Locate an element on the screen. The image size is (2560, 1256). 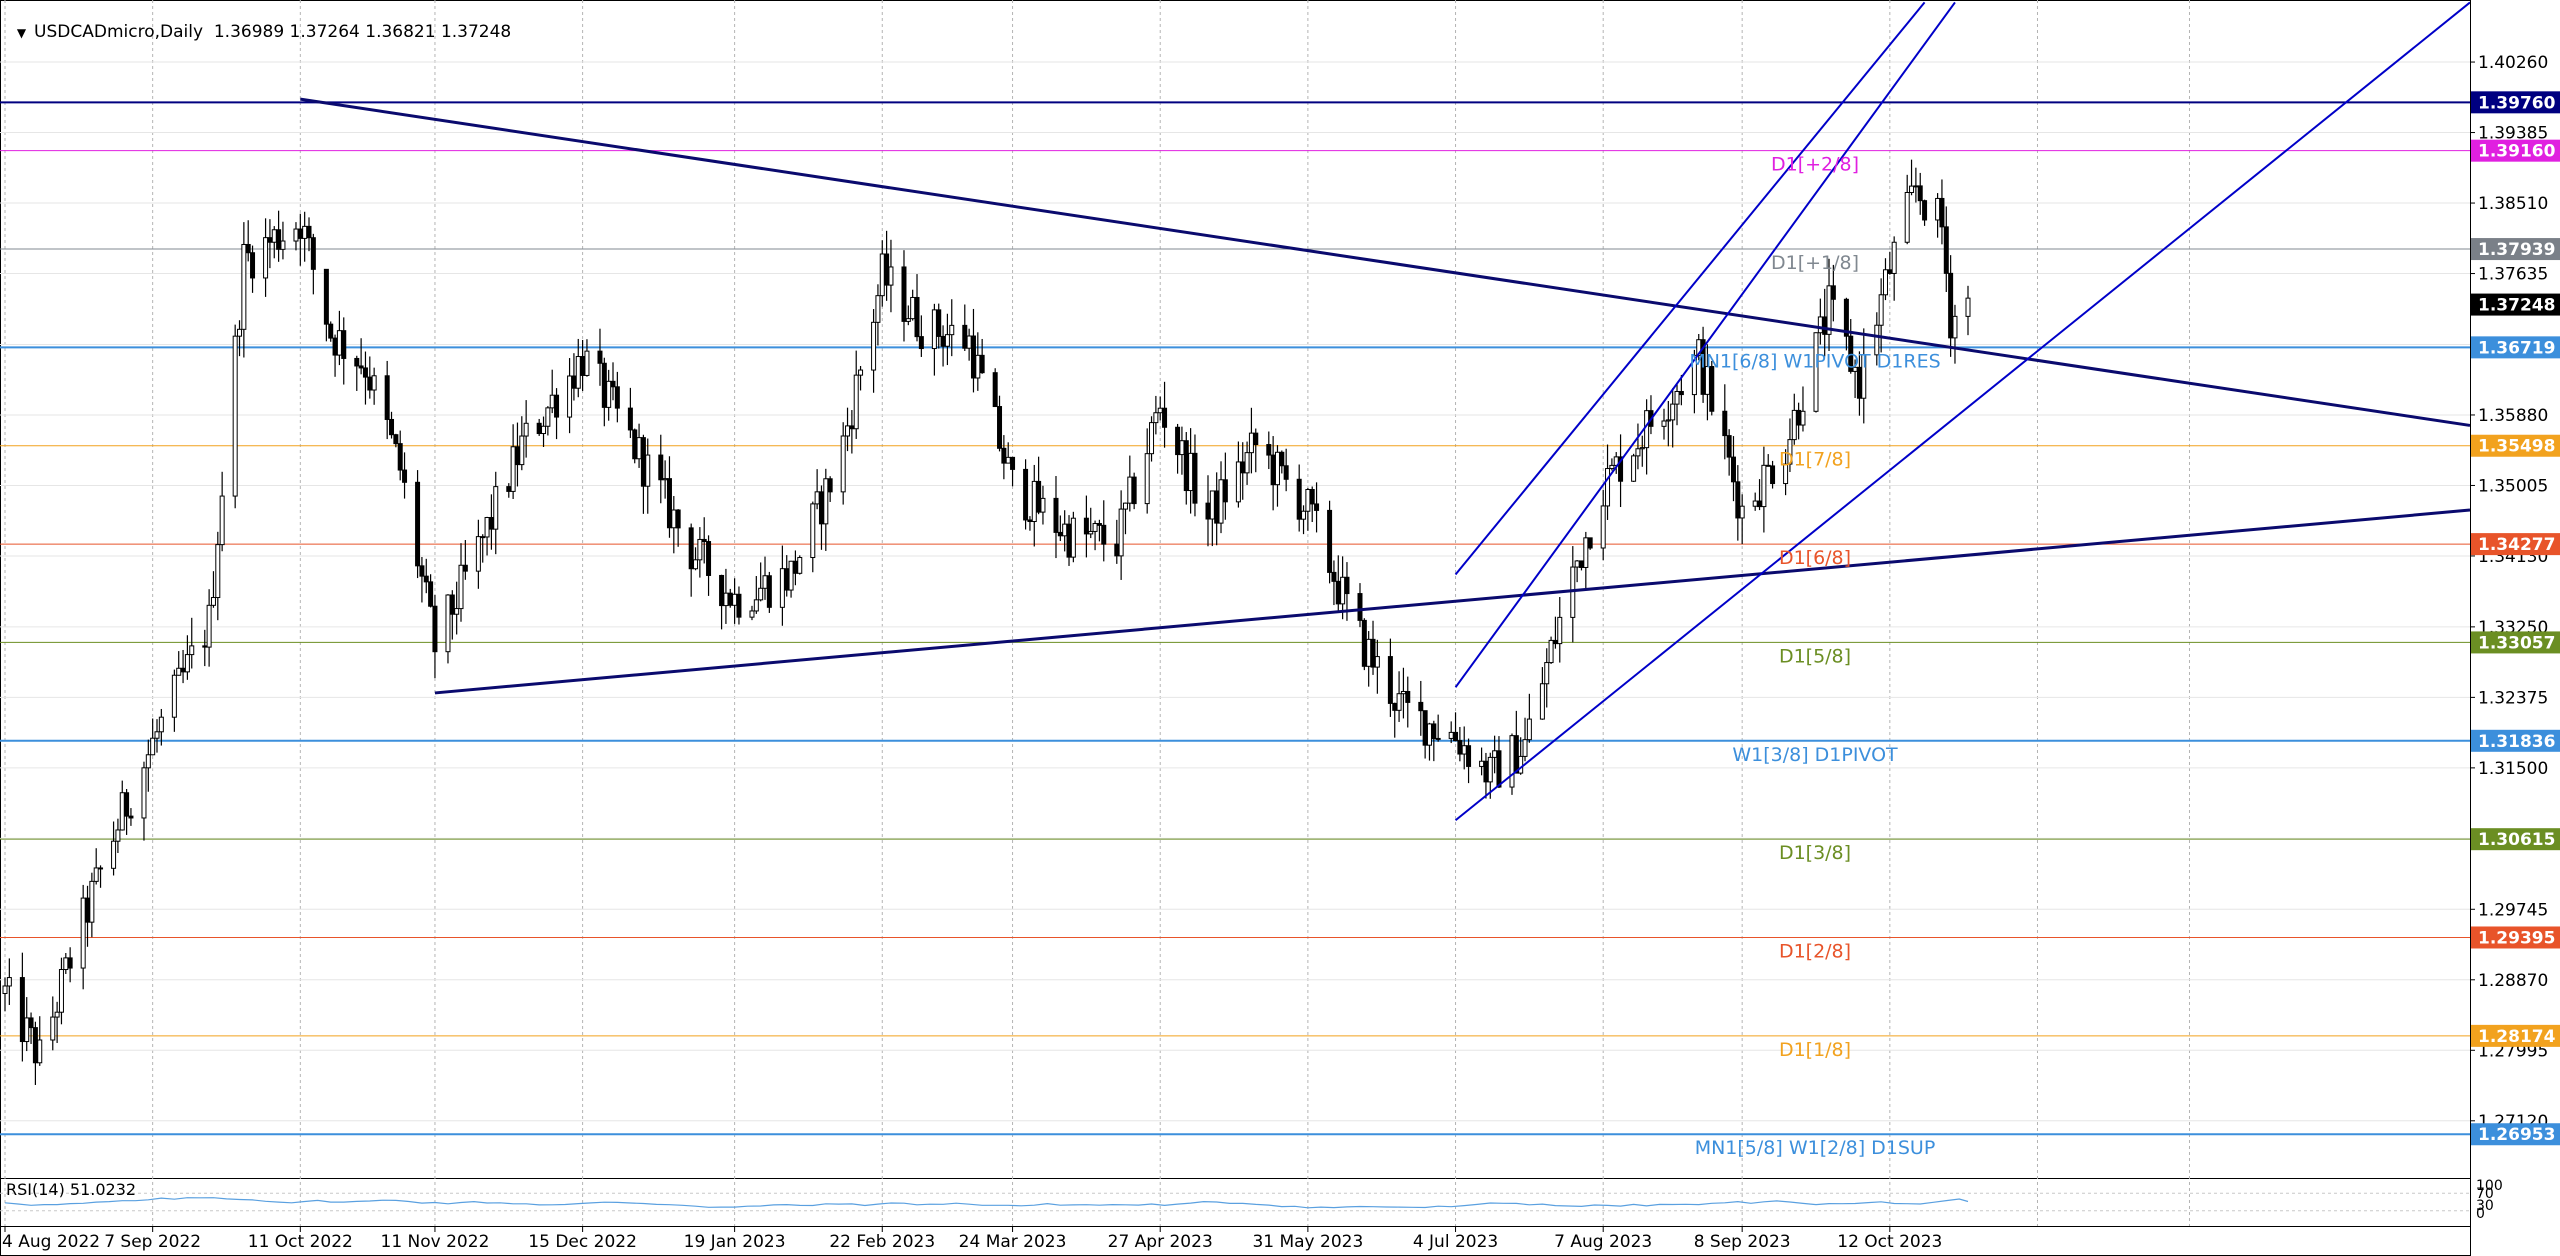
price-tick-label: 1.35880 is located at coordinates (2513, 416).